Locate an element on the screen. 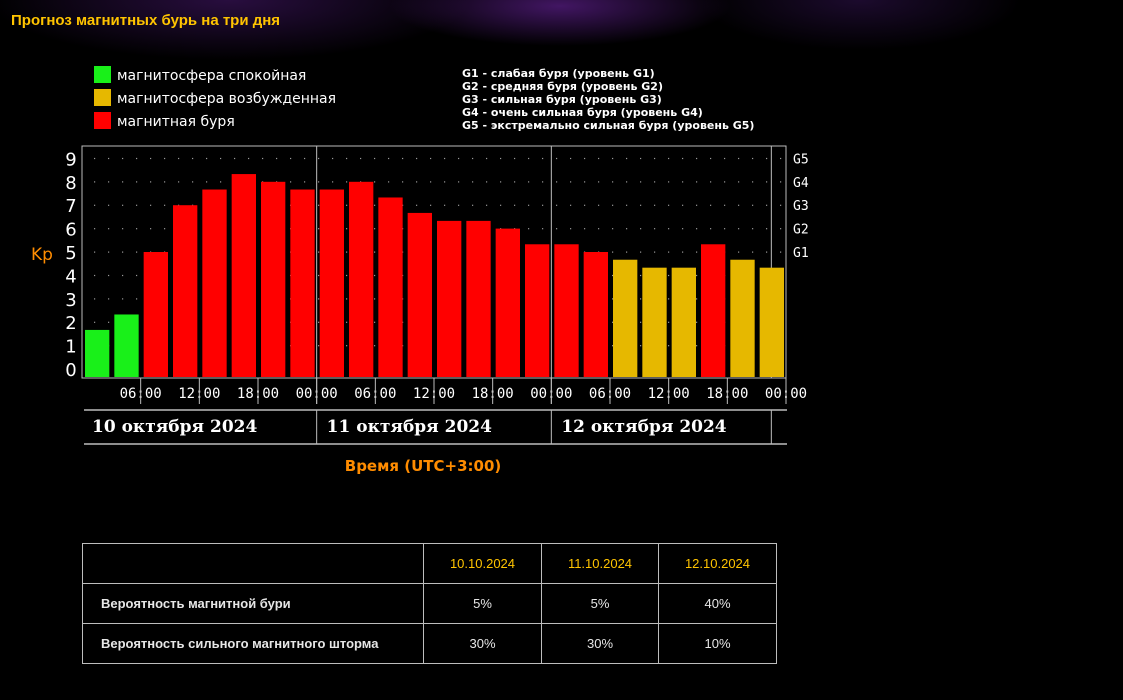  y-tick-label: 9 is located at coordinates (70, 159).